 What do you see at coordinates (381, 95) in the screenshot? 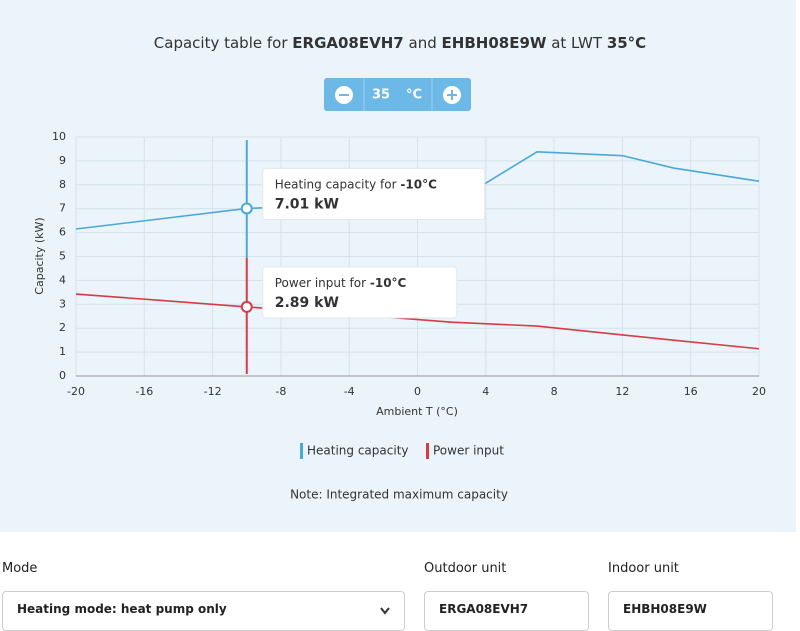
I see `stepper-value: 35` at bounding box center [381, 95].